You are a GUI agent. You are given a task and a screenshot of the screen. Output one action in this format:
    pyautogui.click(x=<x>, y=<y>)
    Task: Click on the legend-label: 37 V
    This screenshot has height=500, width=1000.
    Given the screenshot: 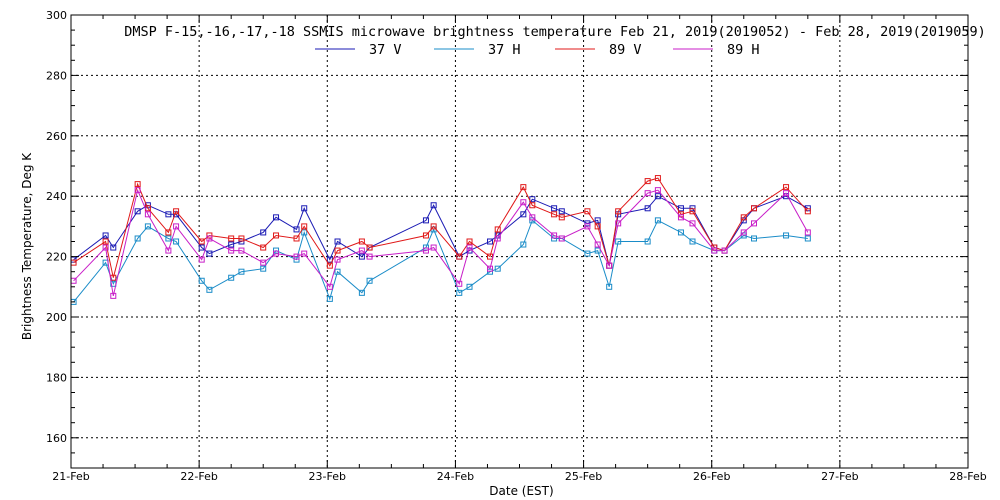 What is the action you would take?
    pyautogui.click(x=385, y=50)
    